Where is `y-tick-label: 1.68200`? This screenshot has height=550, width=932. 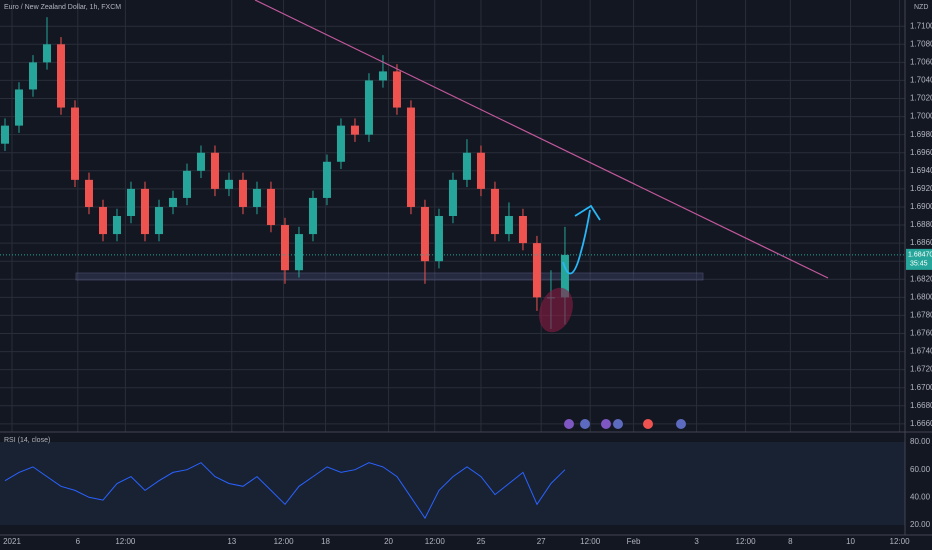
y-tick-label: 1.68200 is located at coordinates (921, 278).